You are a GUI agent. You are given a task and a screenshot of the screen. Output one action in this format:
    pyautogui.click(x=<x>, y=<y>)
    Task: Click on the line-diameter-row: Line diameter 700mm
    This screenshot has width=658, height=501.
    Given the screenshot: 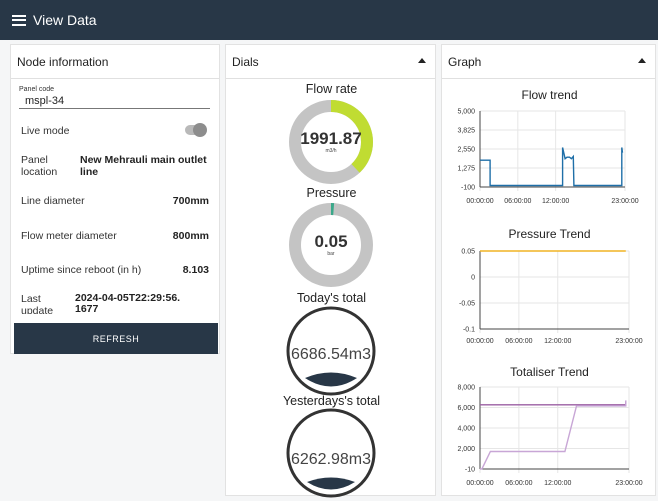 What is the action you would take?
    pyautogui.click(x=115, y=201)
    